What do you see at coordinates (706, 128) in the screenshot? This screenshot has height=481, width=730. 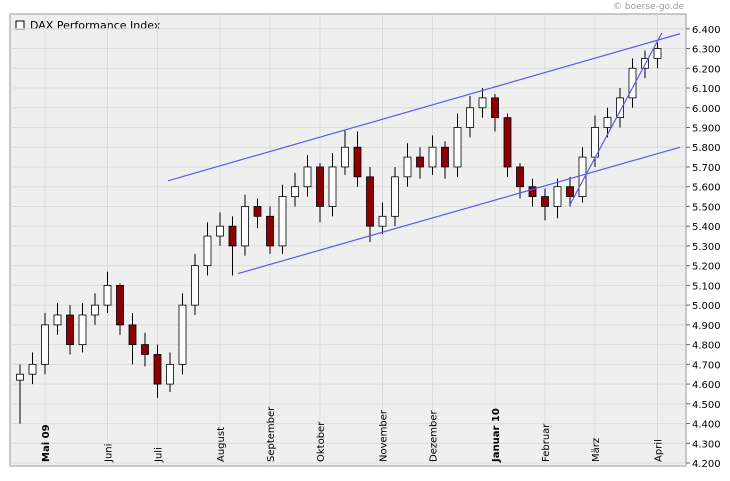 I see `y-tick-label: 5.900` at bounding box center [706, 128].